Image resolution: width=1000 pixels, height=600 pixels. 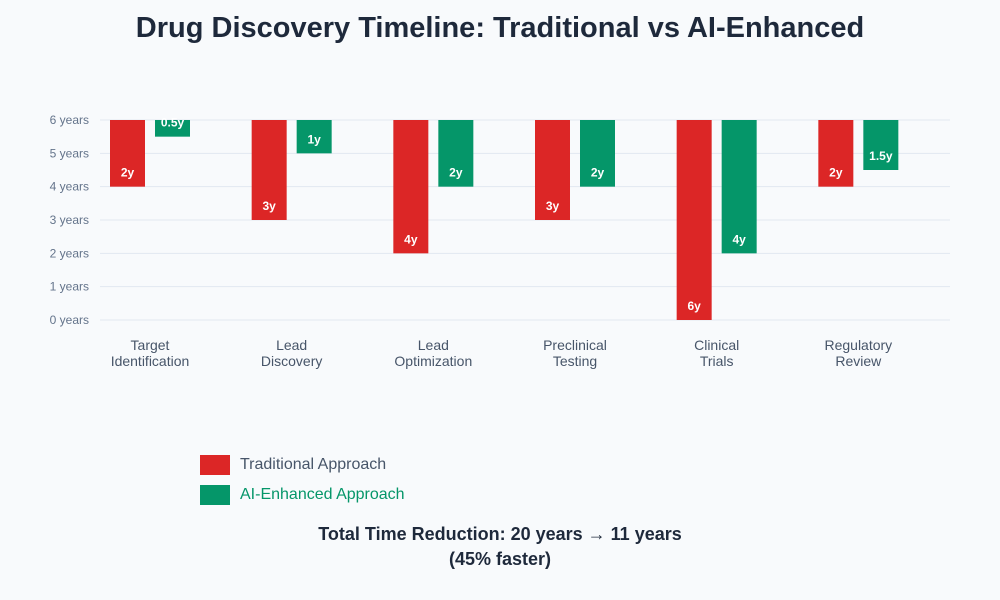 What do you see at coordinates (575, 345) in the screenshot?
I see `category-label: Preclinical` at bounding box center [575, 345].